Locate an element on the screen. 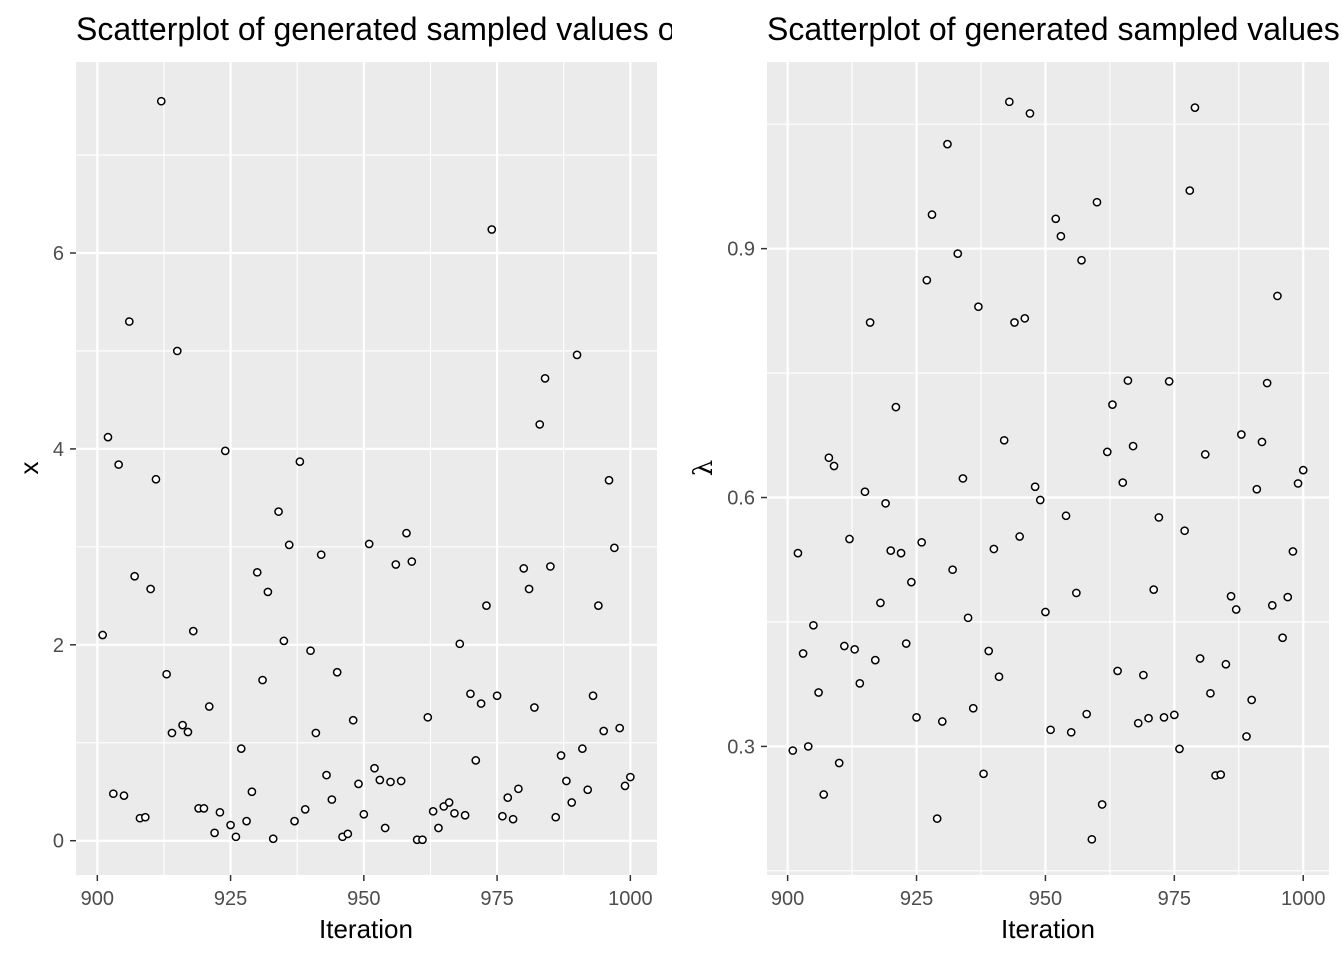 The width and height of the screenshot is (1344, 960). lambda-xtick-label: 975 is located at coordinates (1174, 899).